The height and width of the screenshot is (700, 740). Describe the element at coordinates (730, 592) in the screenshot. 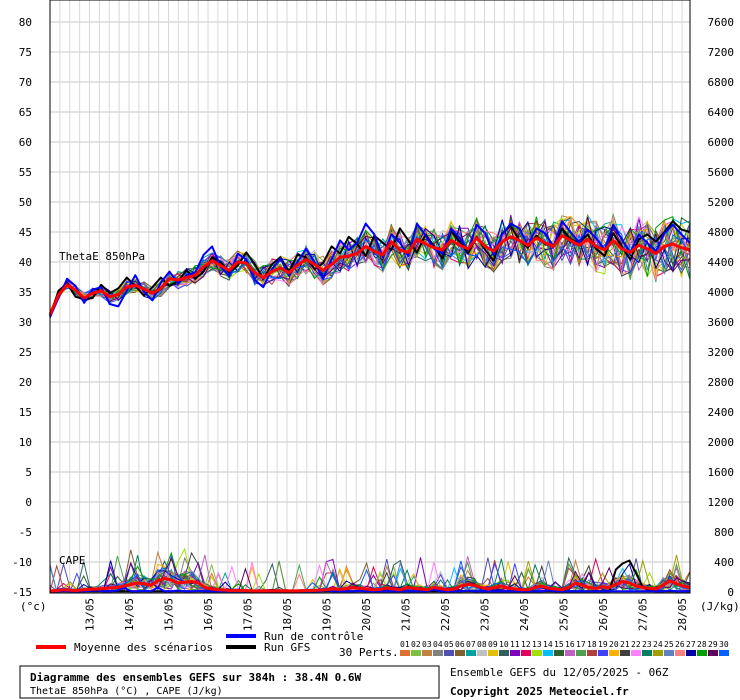

I see `right-tick-label: 0` at that location.